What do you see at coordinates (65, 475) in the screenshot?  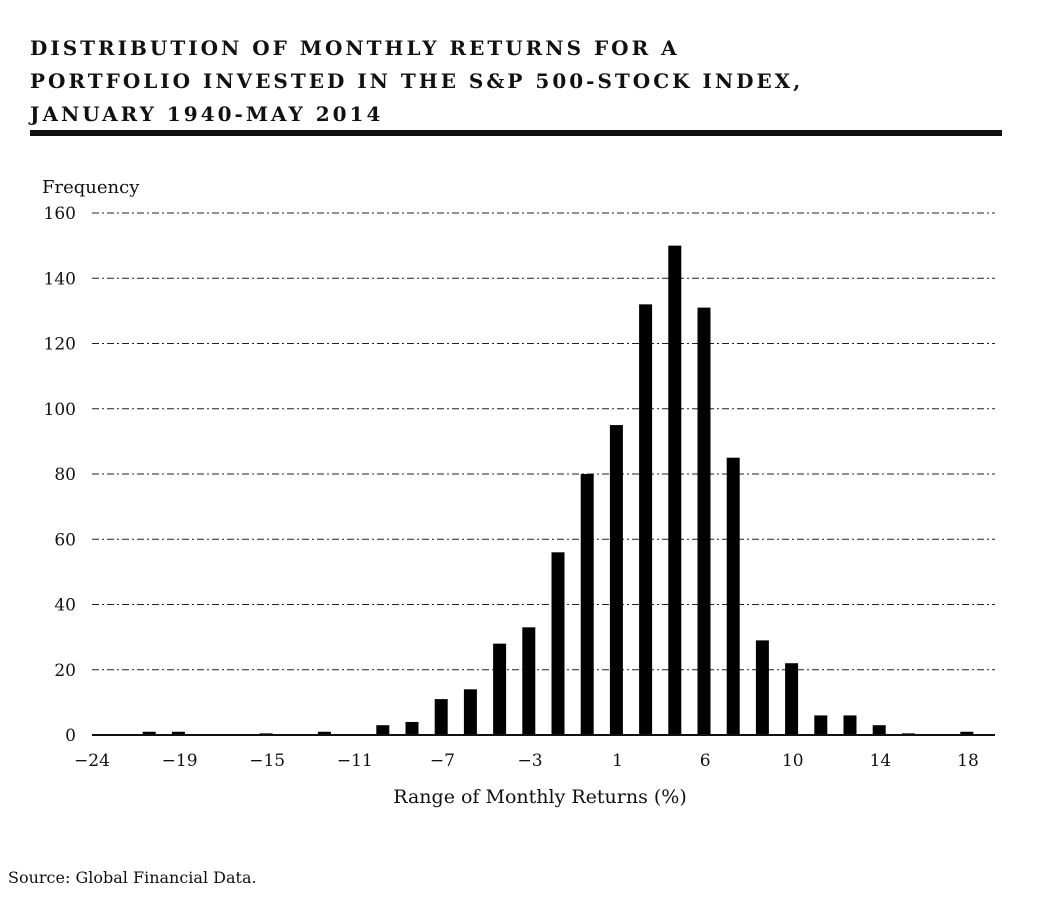 I see `y-tick-label: 80` at bounding box center [65, 475].